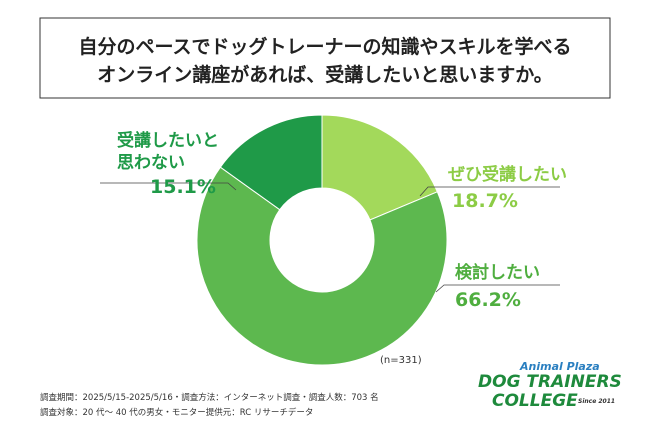  I want to click on title-line: オンライン講座があれば、受講したいと思いますか。, so click(325, 75).